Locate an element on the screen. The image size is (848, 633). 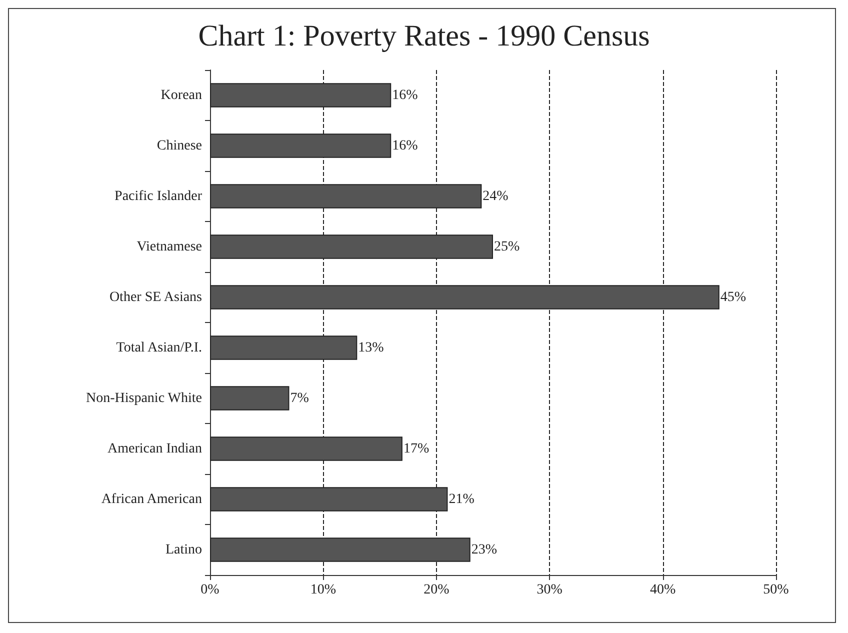
data-label: 13% is located at coordinates (371, 348).